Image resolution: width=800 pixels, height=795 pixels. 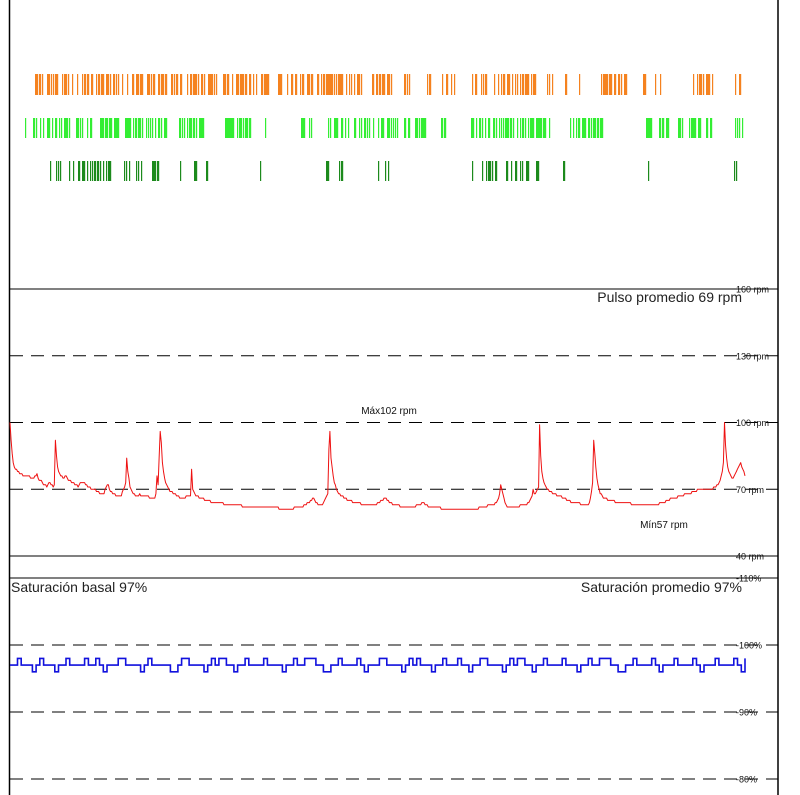 What do you see at coordinates (378, 665) in the screenshot?
I see `saturation-series-line` at bounding box center [378, 665].